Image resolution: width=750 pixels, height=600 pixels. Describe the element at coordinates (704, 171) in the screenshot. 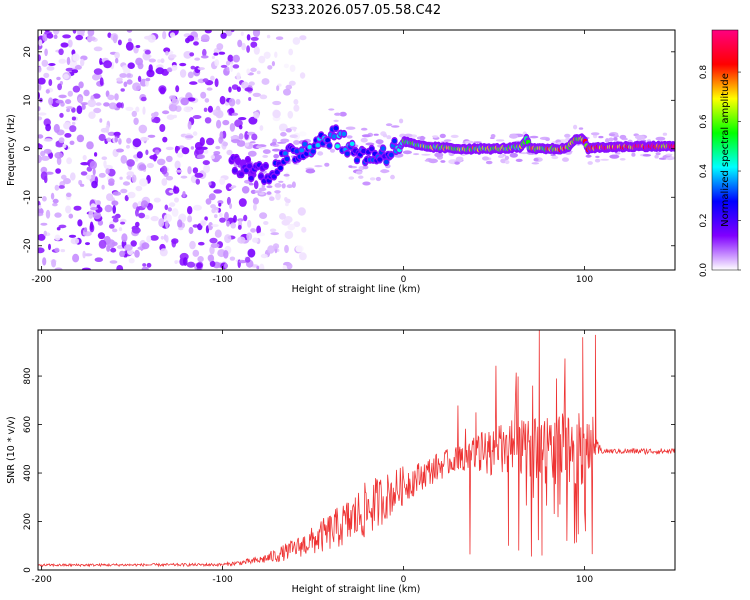

I see `colorbar-tick-label: 0.4` at that location.